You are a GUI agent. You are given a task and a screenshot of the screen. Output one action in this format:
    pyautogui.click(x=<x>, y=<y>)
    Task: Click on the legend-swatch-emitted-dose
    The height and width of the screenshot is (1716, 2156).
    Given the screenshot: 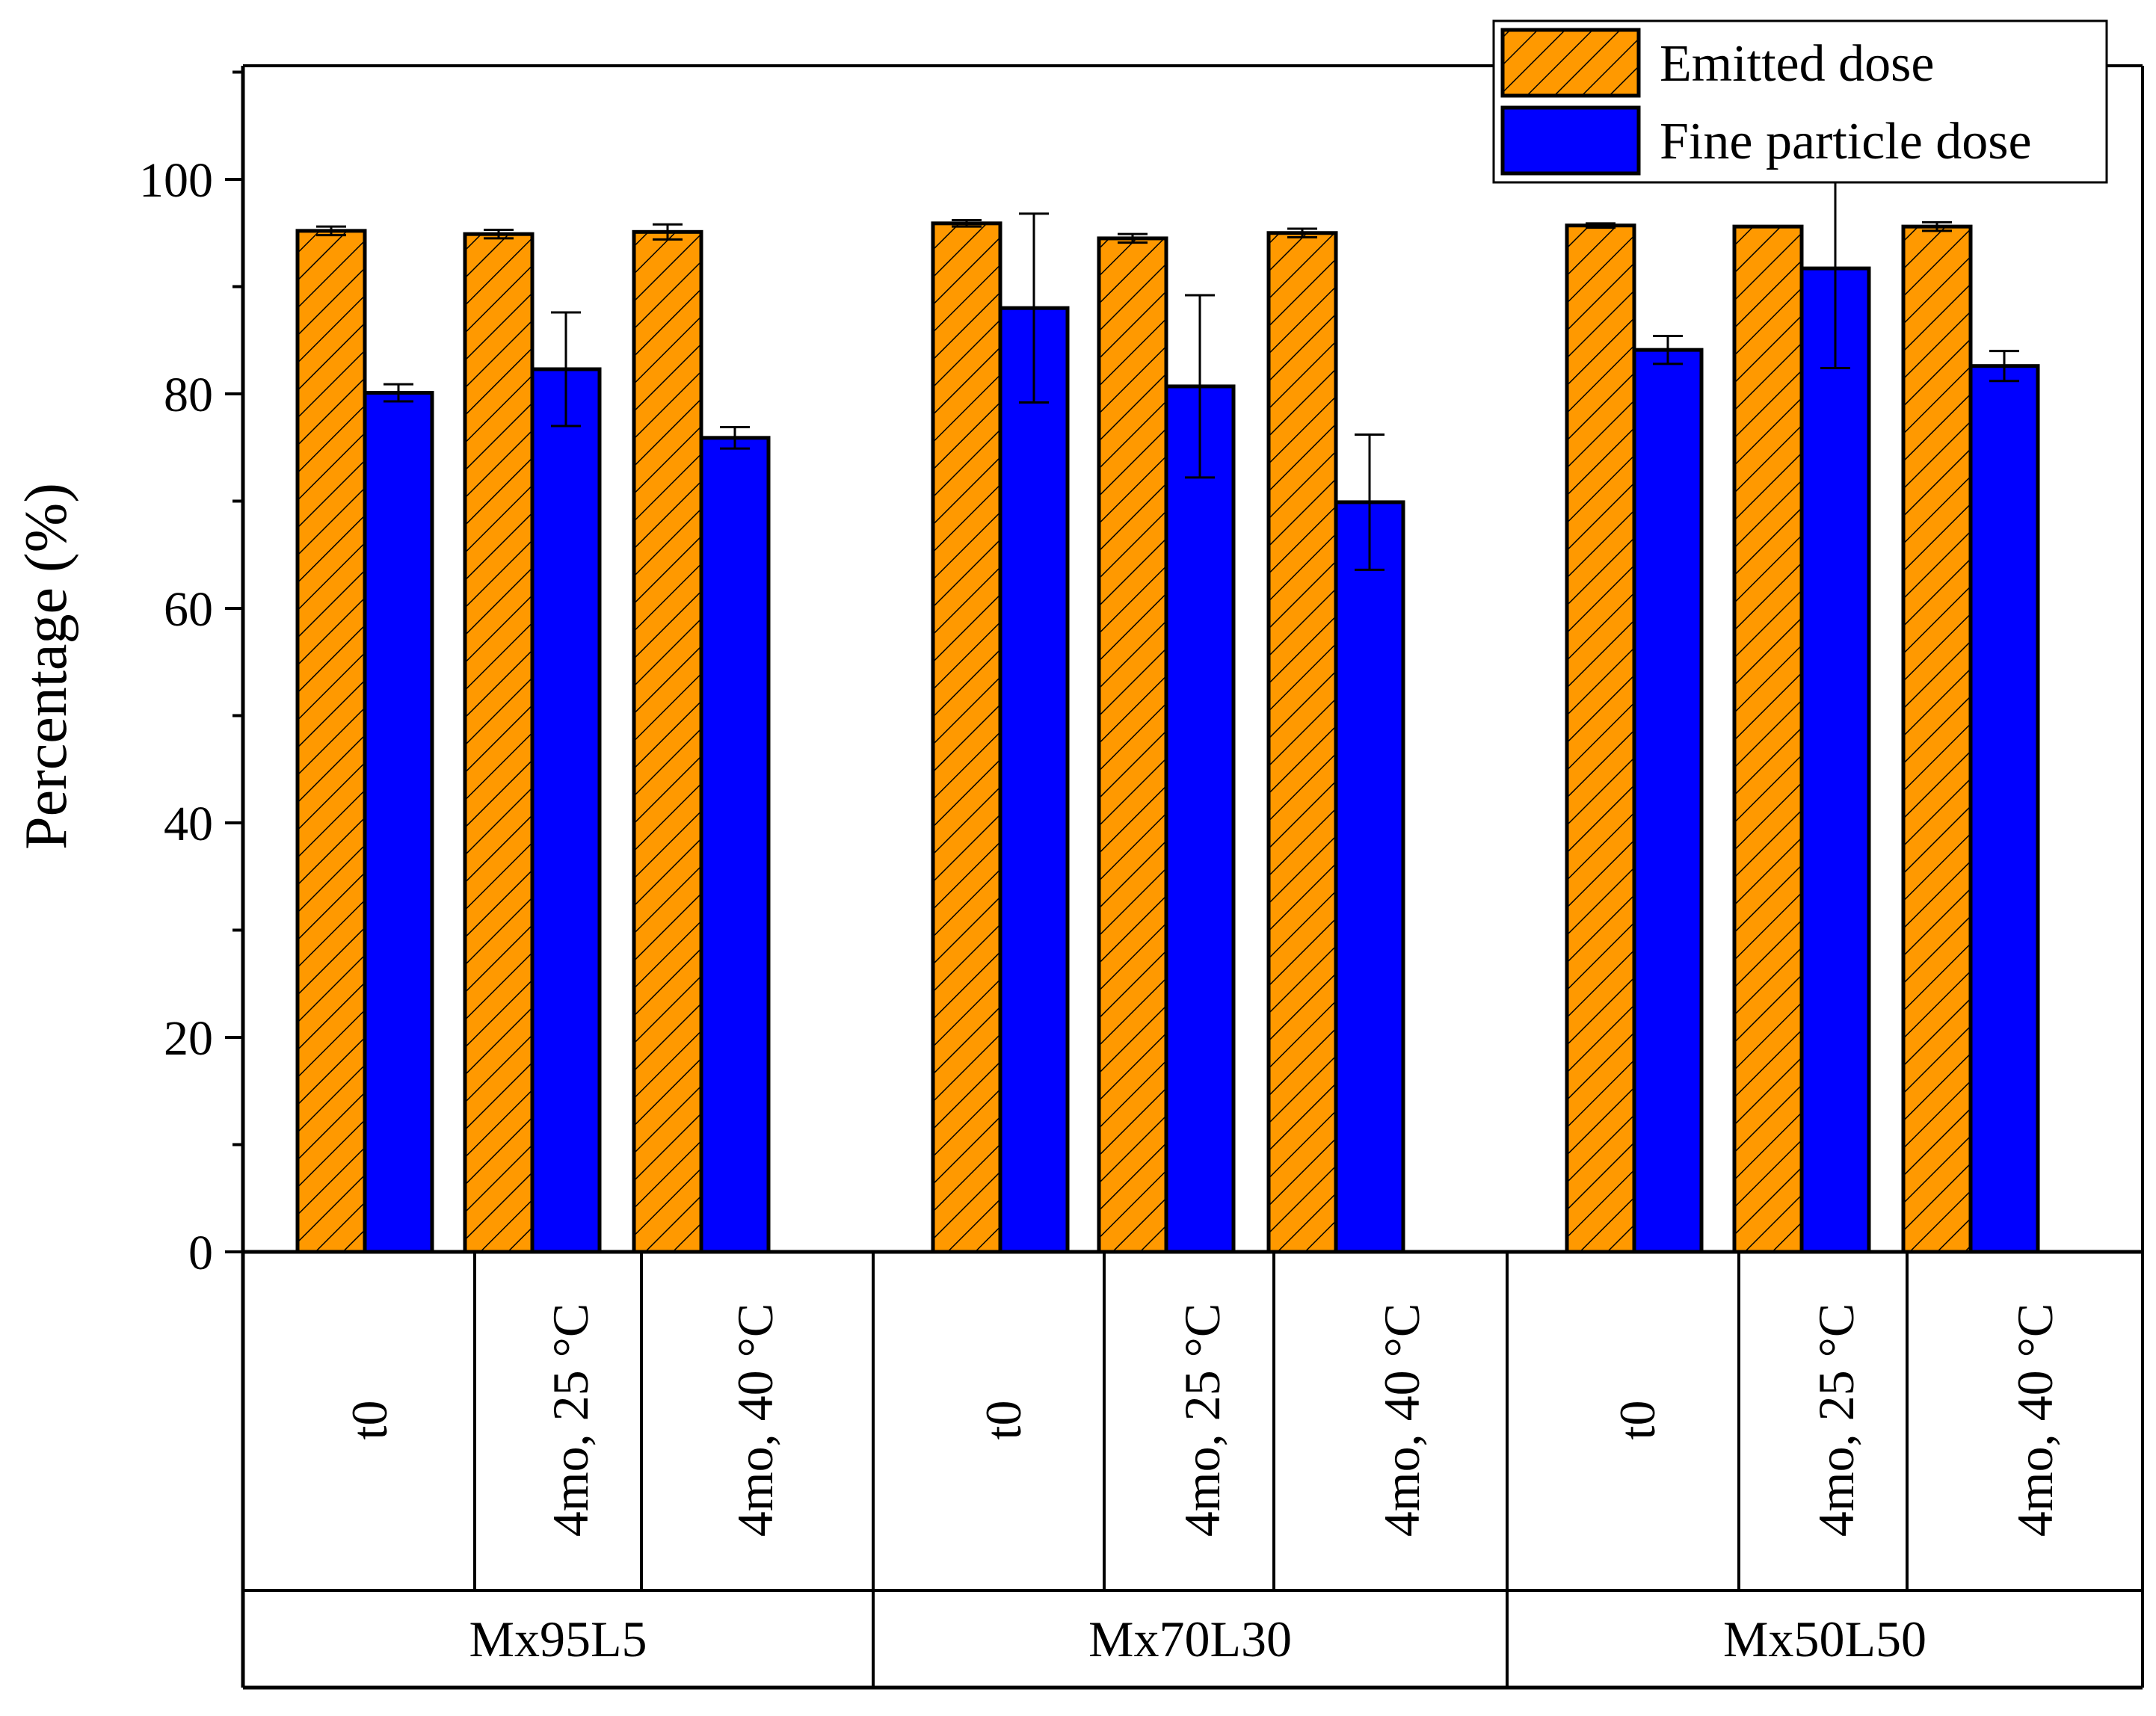 What is the action you would take?
    pyautogui.click(x=1570, y=63)
    